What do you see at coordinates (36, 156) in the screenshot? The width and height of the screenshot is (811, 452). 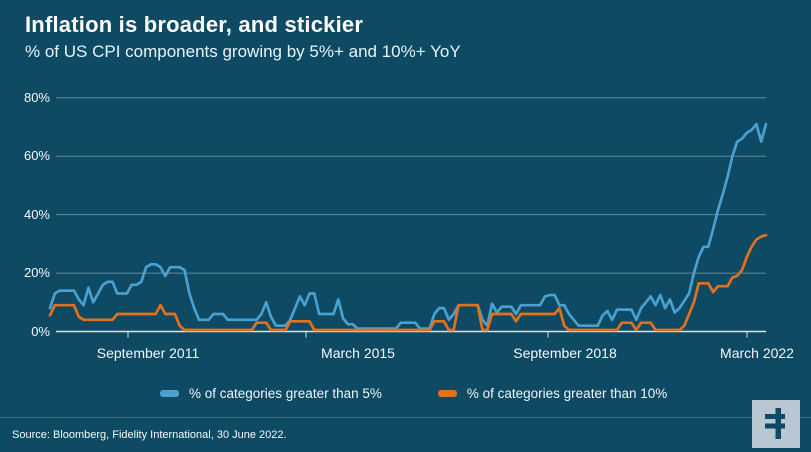 I see `y-axis-label-60%: 60%` at bounding box center [36, 156].